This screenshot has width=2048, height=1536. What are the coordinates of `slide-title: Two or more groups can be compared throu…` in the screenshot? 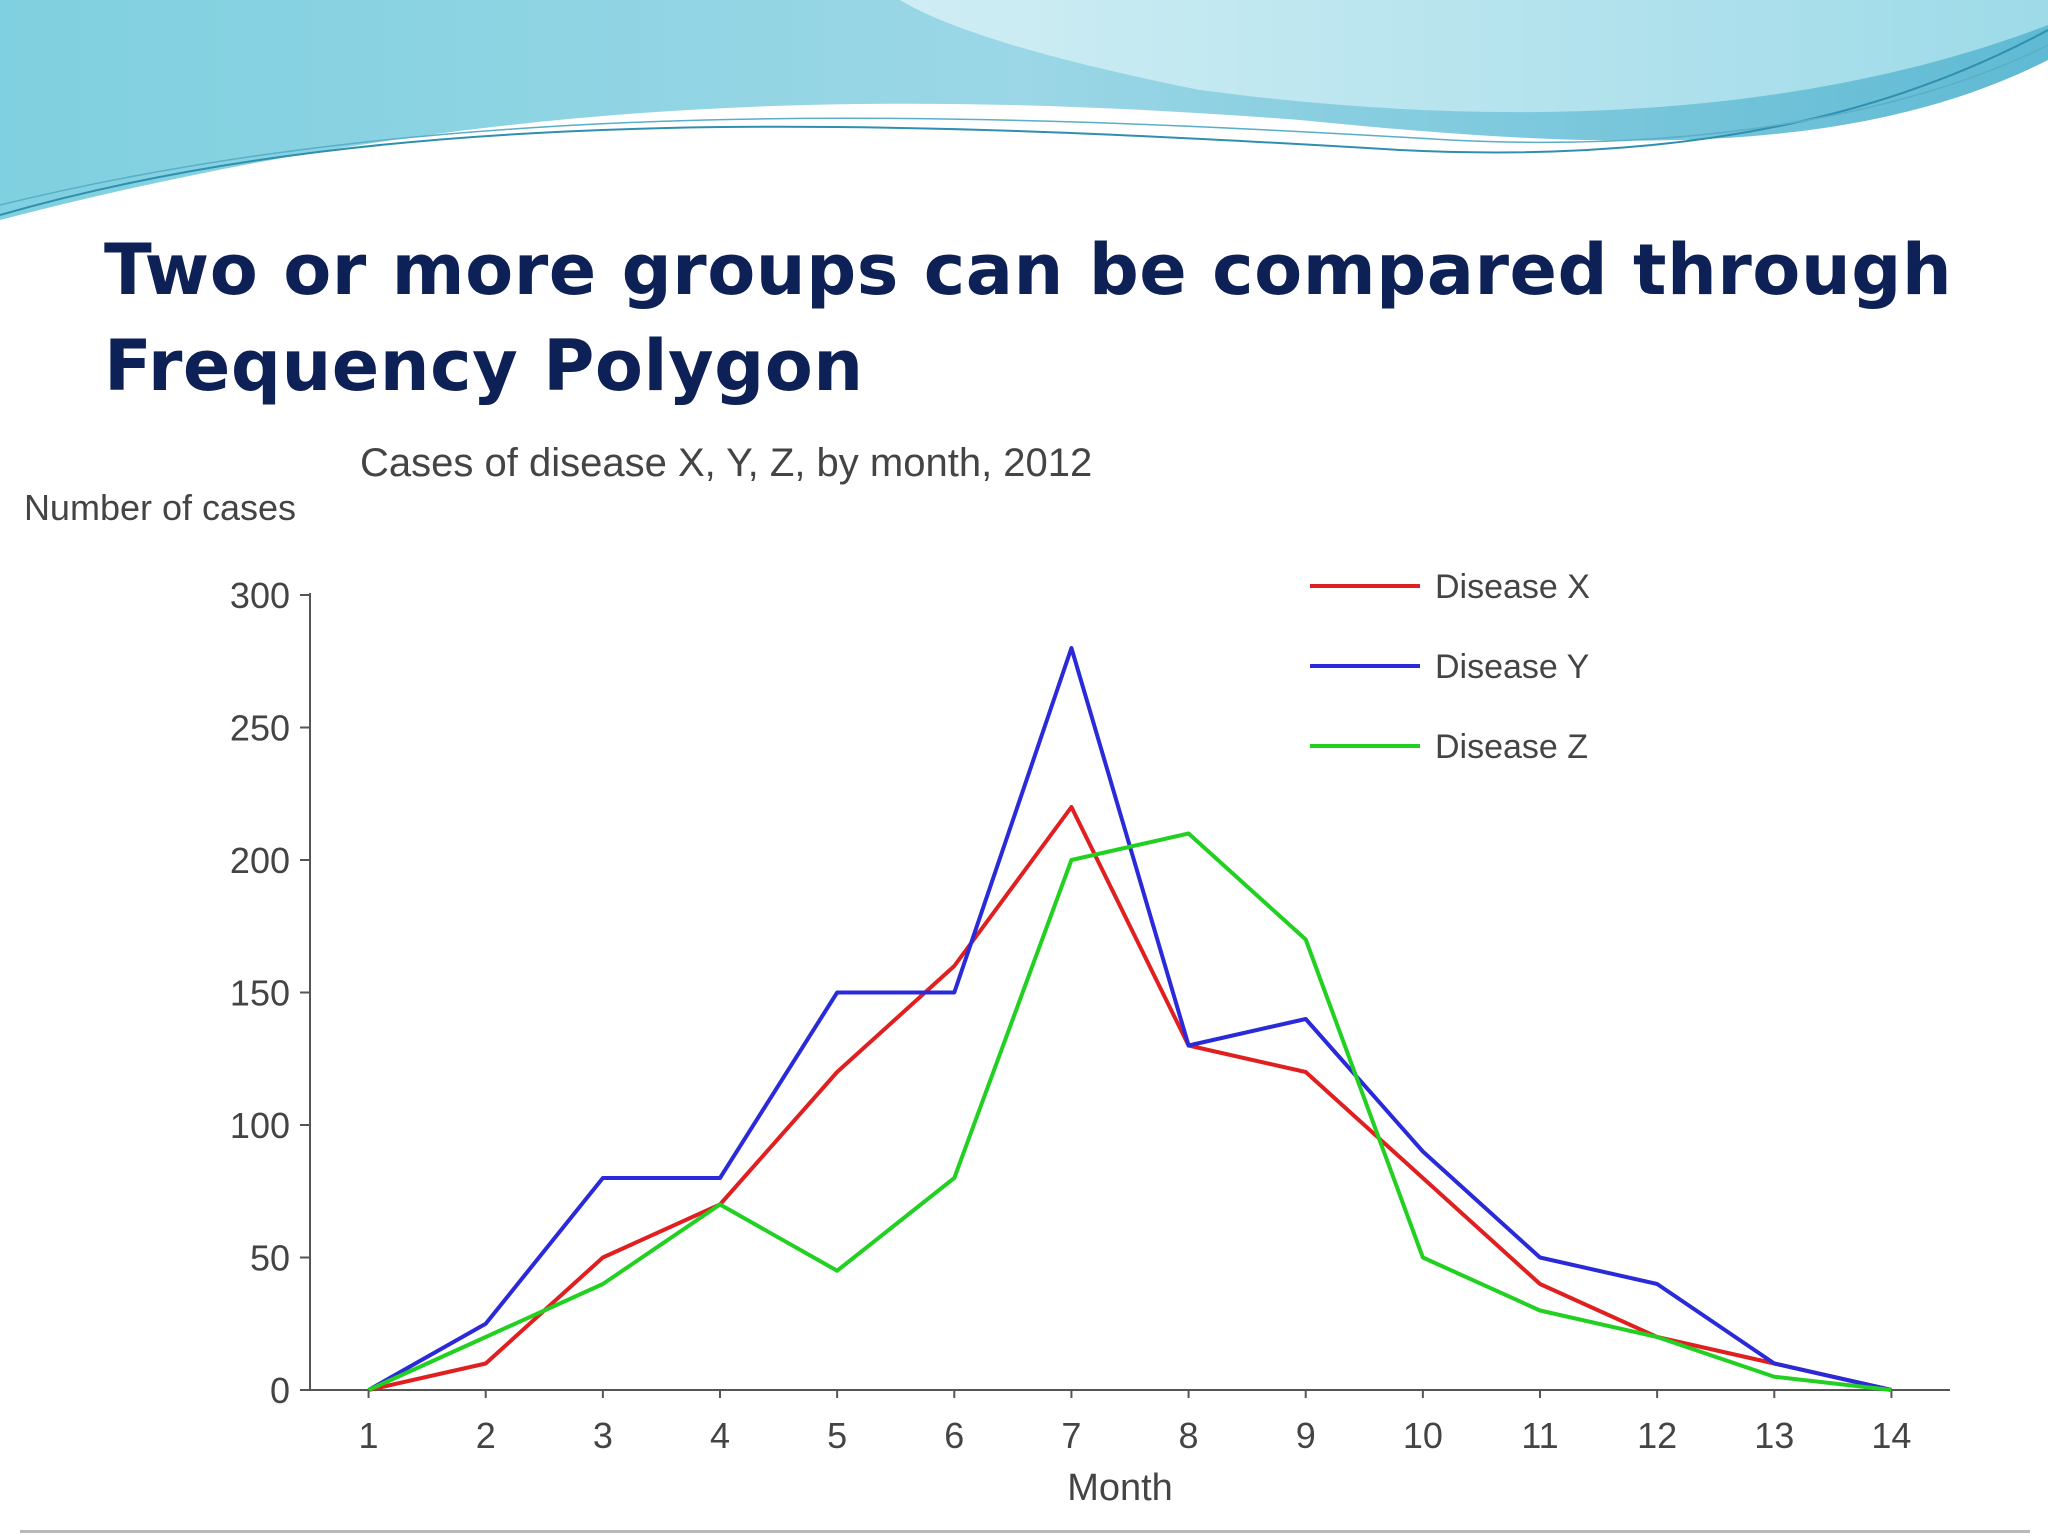 It's located at (1054, 318).